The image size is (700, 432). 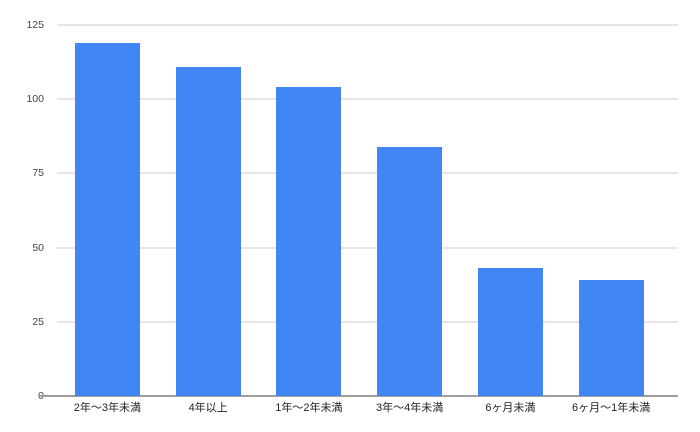 What do you see at coordinates (410, 408) in the screenshot?
I see `x-axis-category-label: 3年〜4年未満` at bounding box center [410, 408].